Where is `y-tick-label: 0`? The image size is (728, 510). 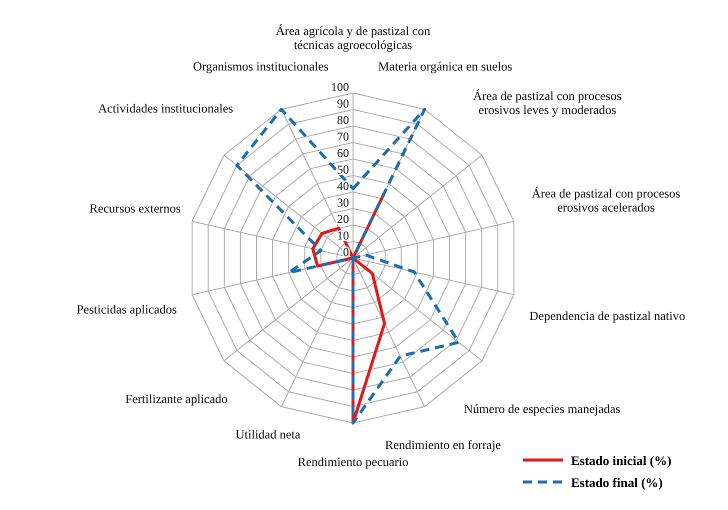
y-tick-label: 0 is located at coordinates (346, 252).